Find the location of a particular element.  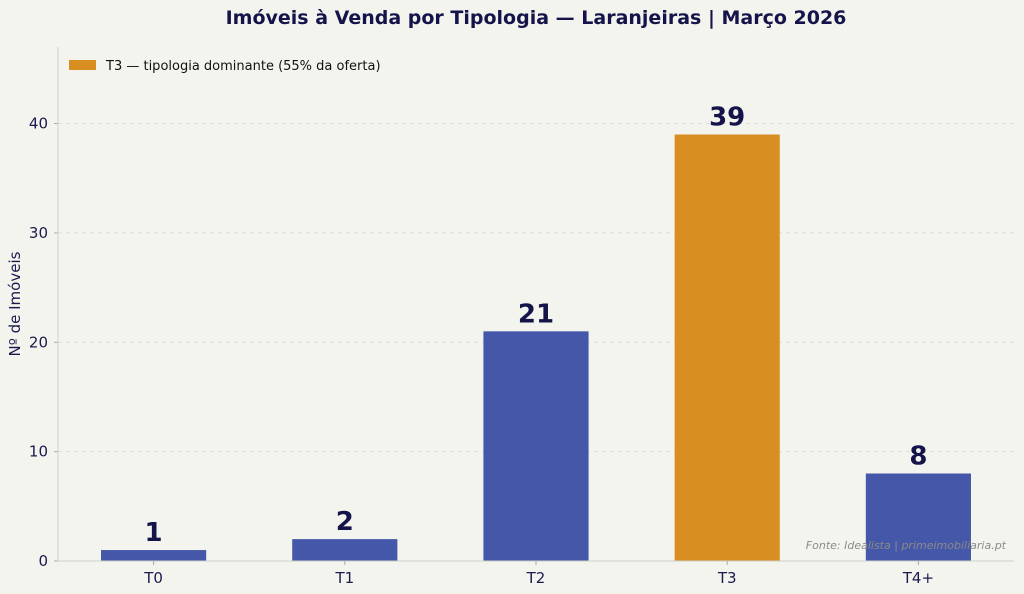

x-tick-label: T0 is located at coordinates (153, 578).